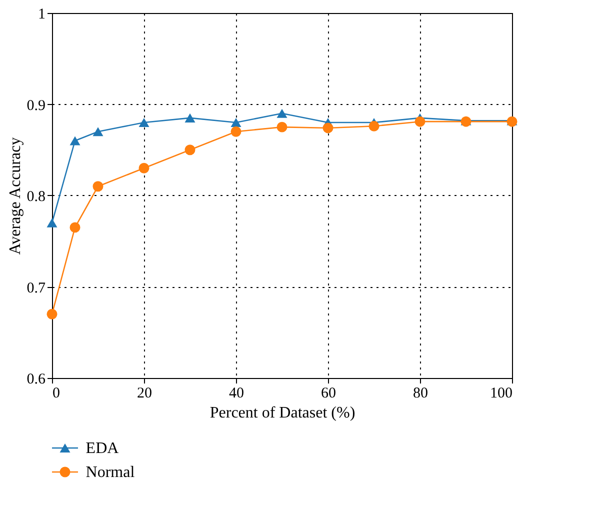  What do you see at coordinates (36, 197) in the screenshot?
I see `y-tick-label: 0.8` at bounding box center [36, 197].